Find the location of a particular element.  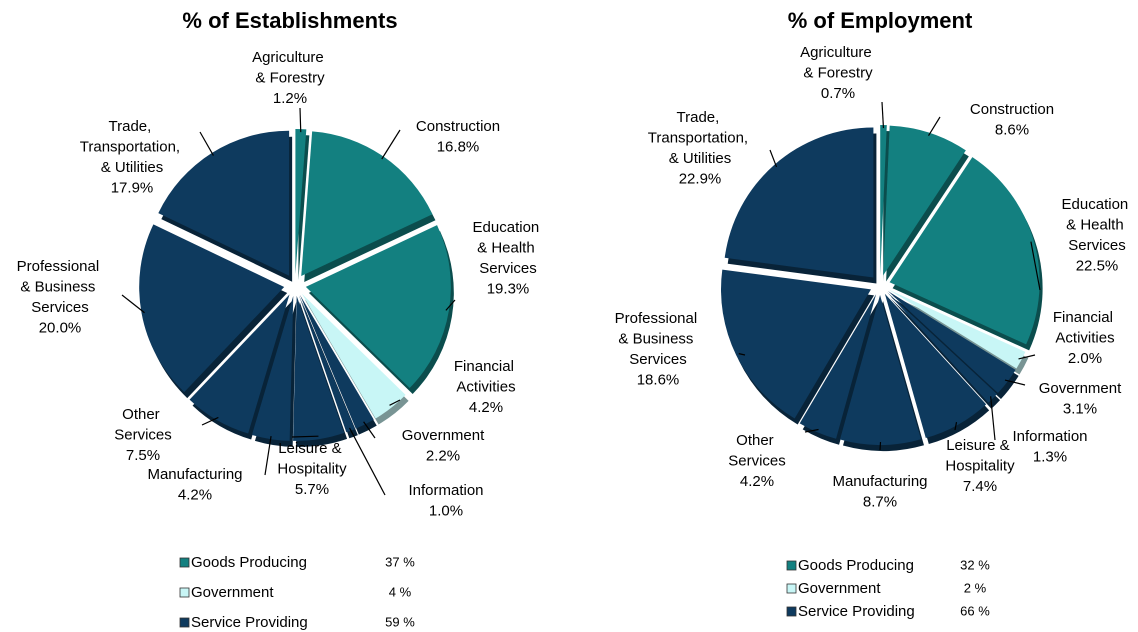

slice-label: Other Services is located at coordinates (757, 451).